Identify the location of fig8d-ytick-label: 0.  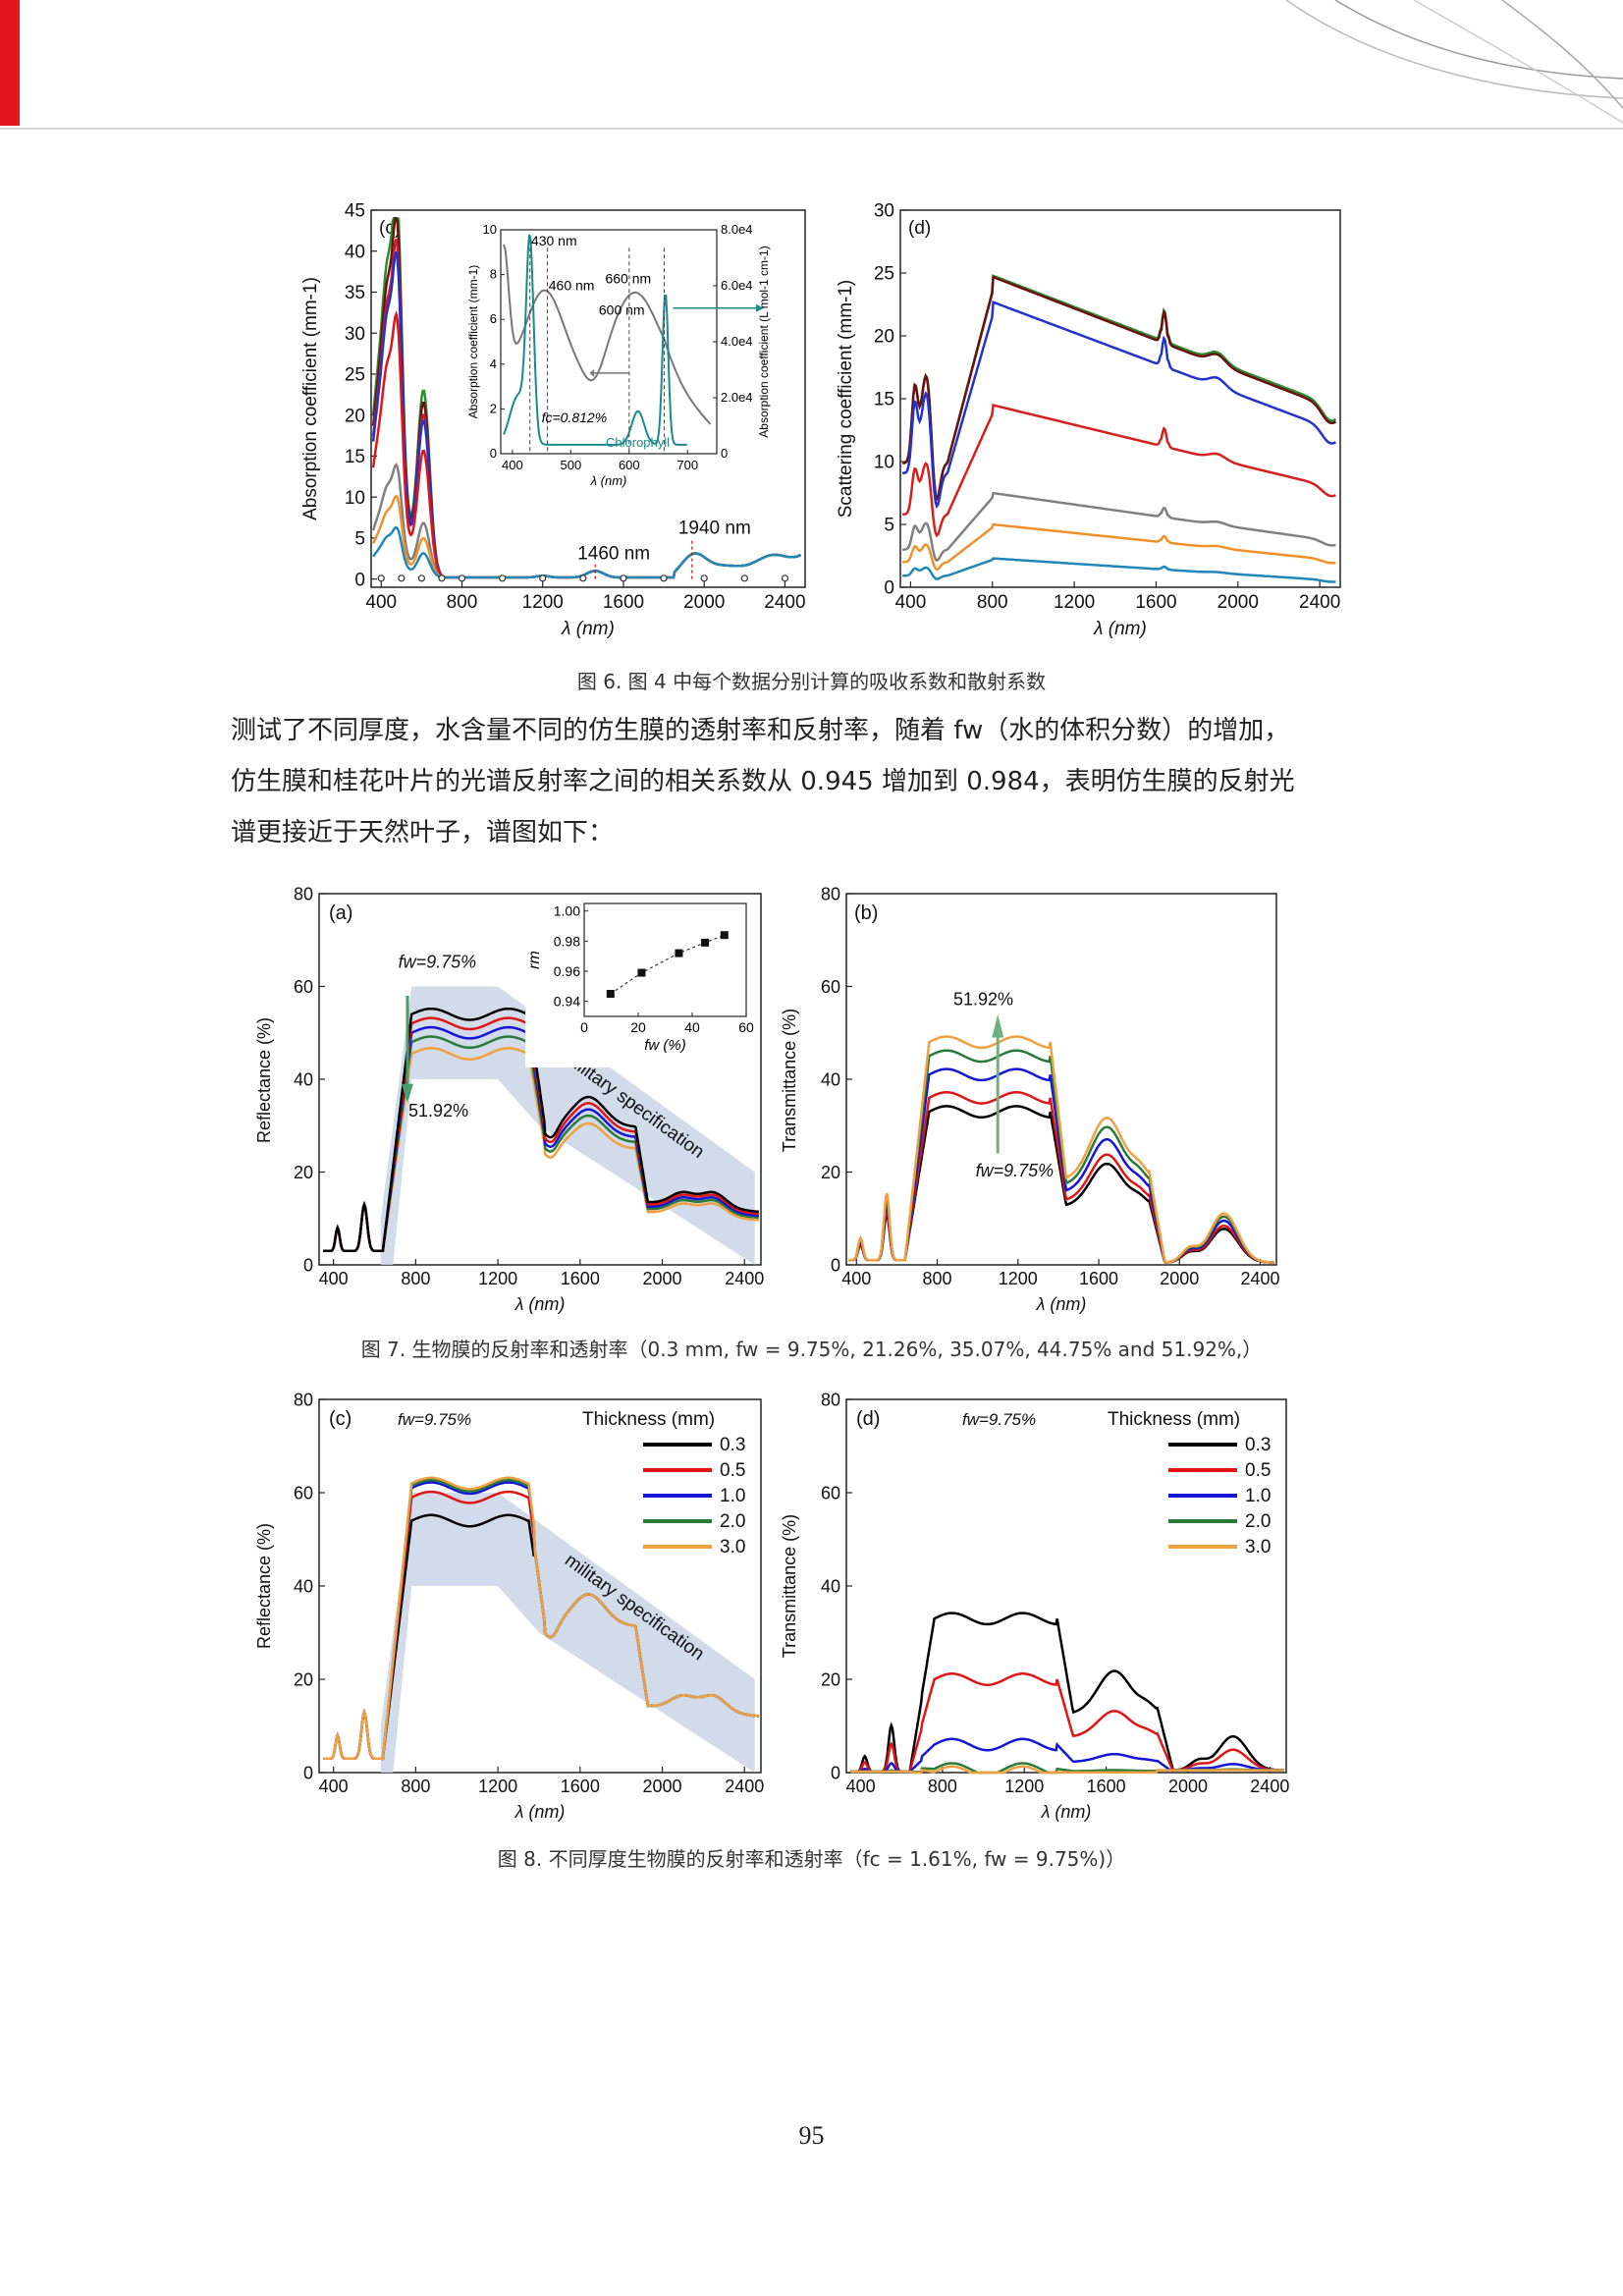
(835, 1772).